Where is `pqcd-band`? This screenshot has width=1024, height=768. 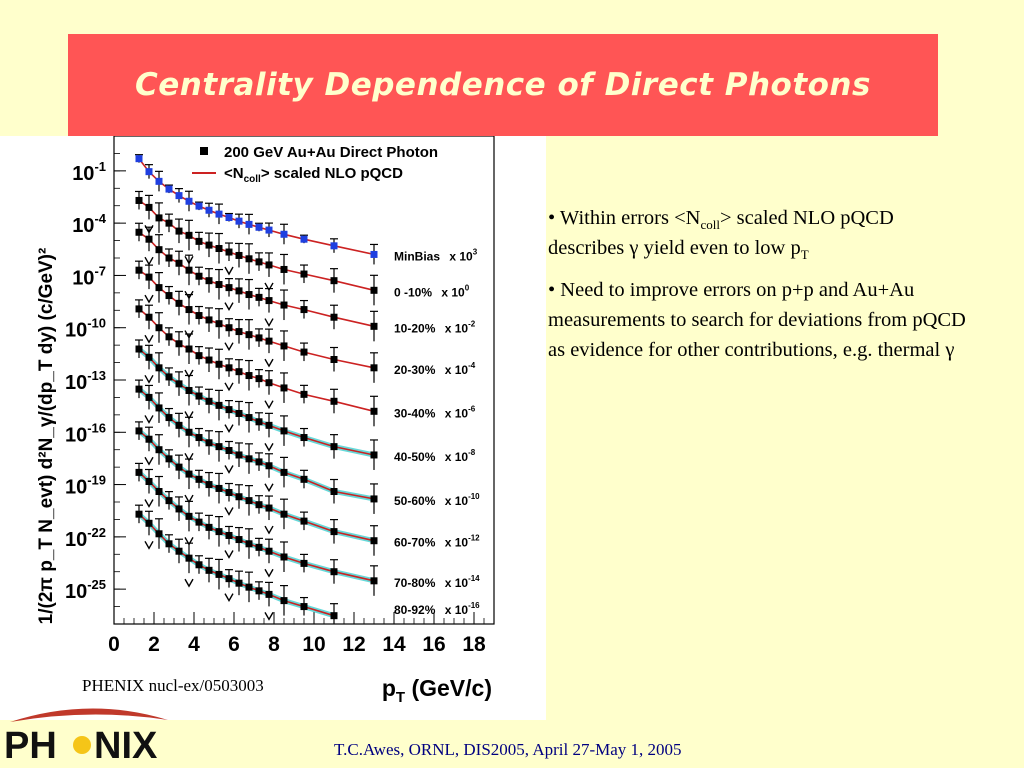
pqcd-band is located at coordinates (256, 527).